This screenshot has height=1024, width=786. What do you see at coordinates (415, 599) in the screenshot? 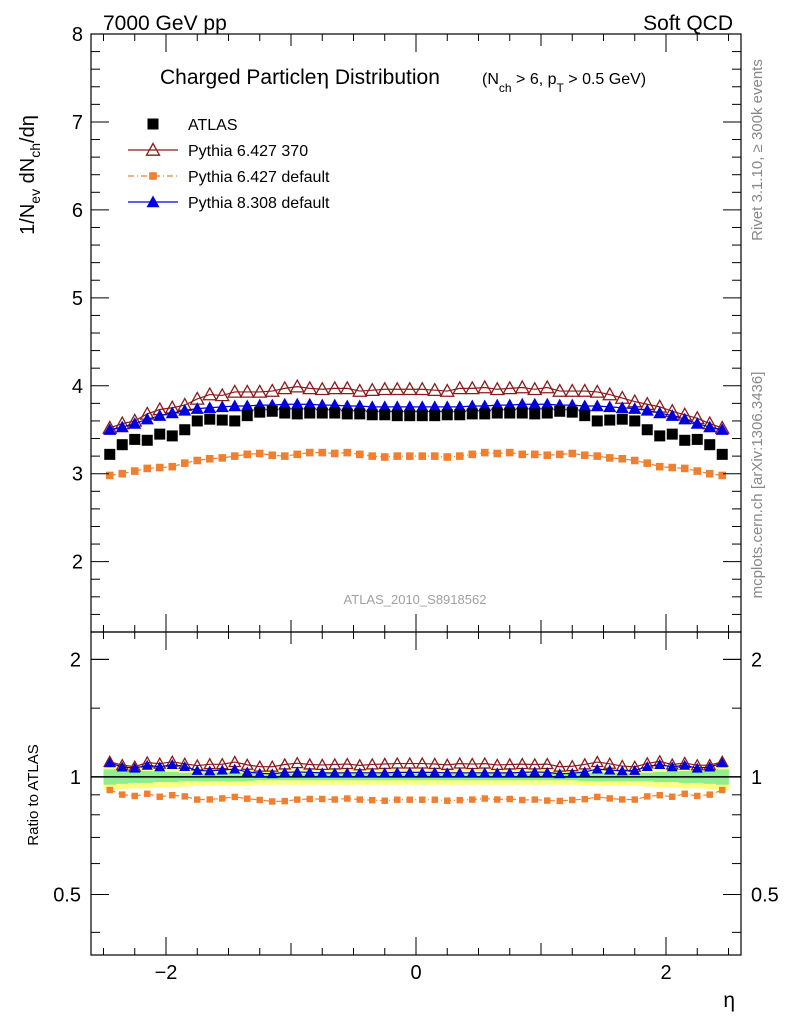
I see `watermark: ATLAS_2010_S8918562` at bounding box center [415, 599].